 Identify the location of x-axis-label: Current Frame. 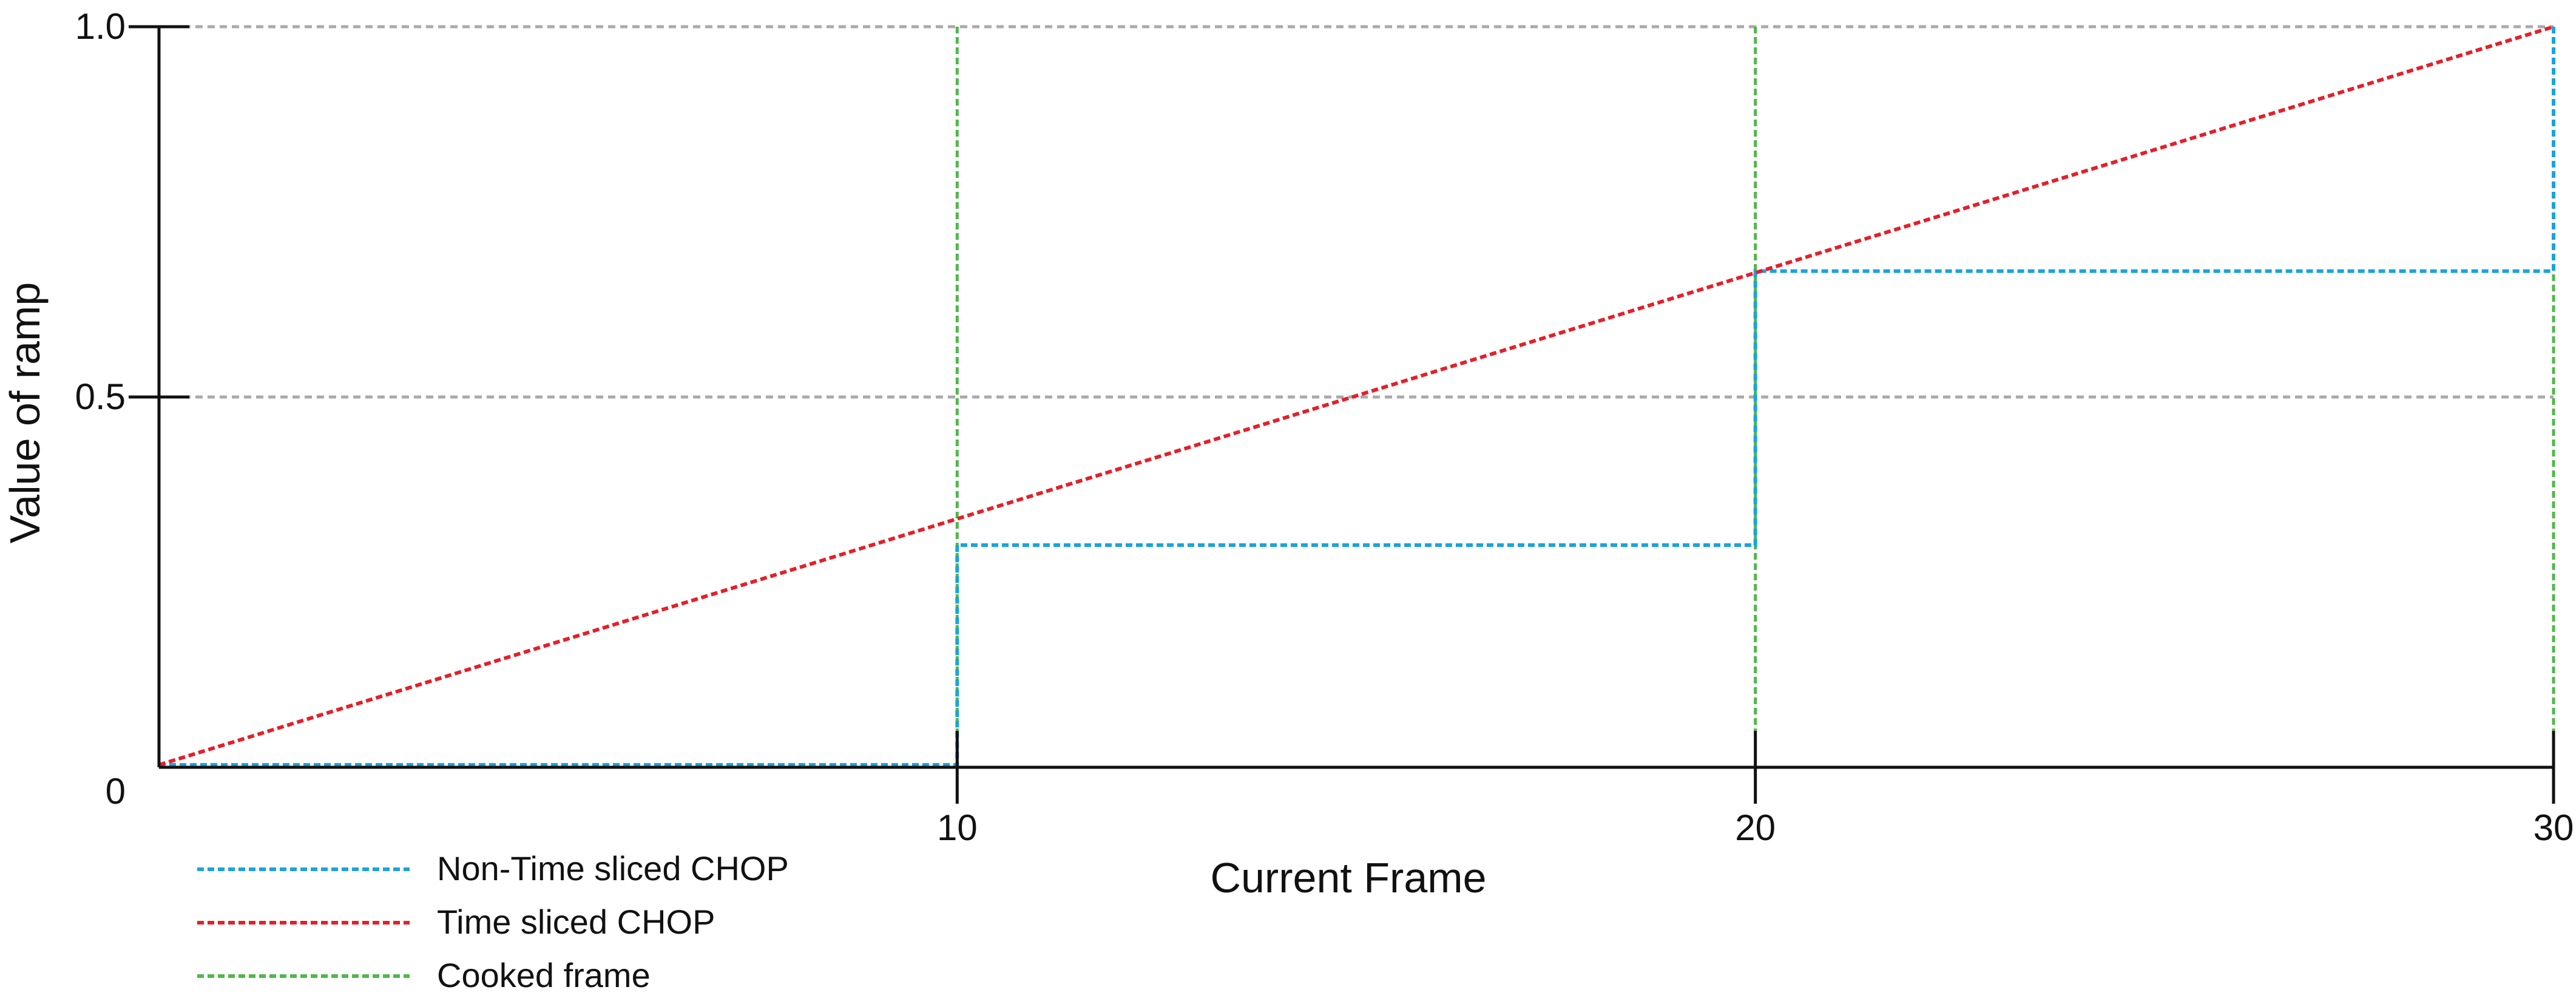
(1348, 877).